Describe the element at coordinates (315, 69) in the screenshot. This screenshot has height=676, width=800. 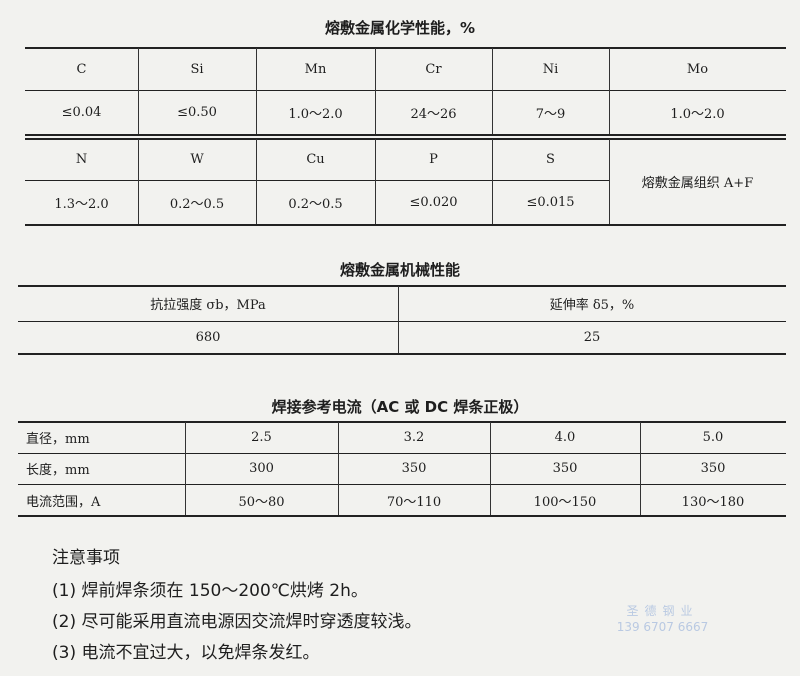
I see `element-header: Mn` at that location.